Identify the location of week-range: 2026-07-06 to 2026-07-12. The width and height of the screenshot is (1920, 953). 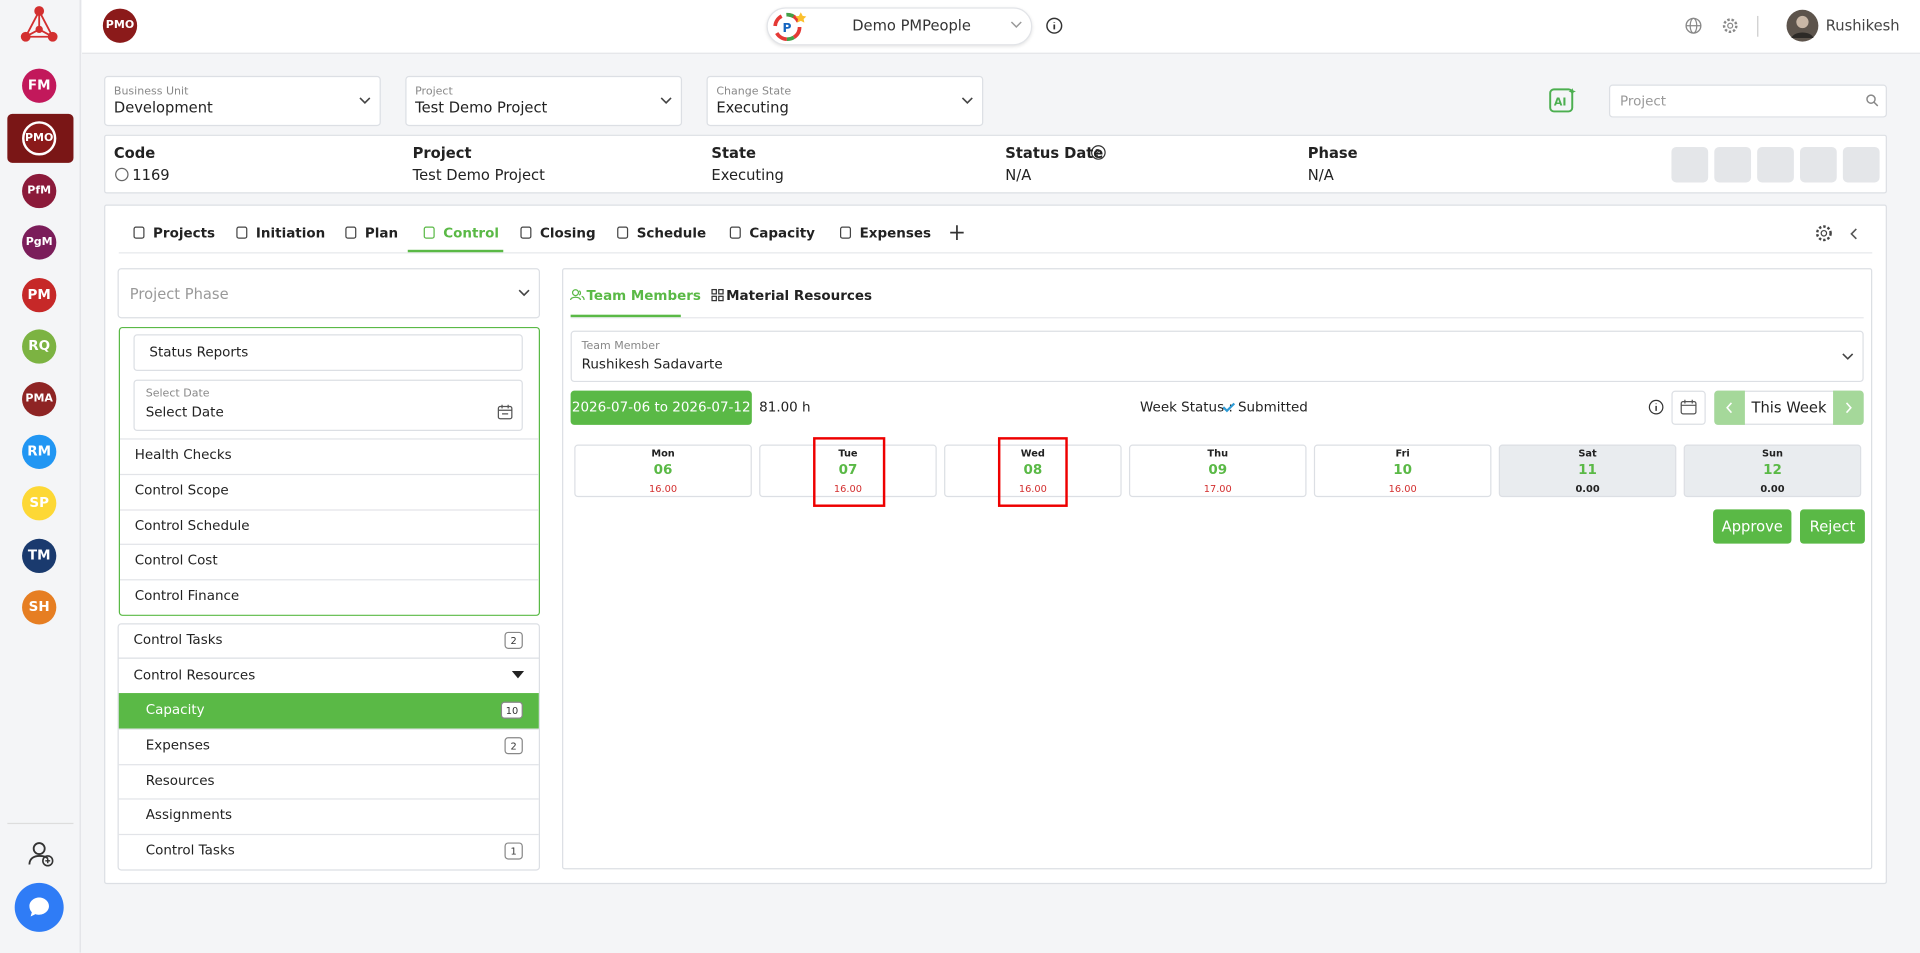
(661, 407).